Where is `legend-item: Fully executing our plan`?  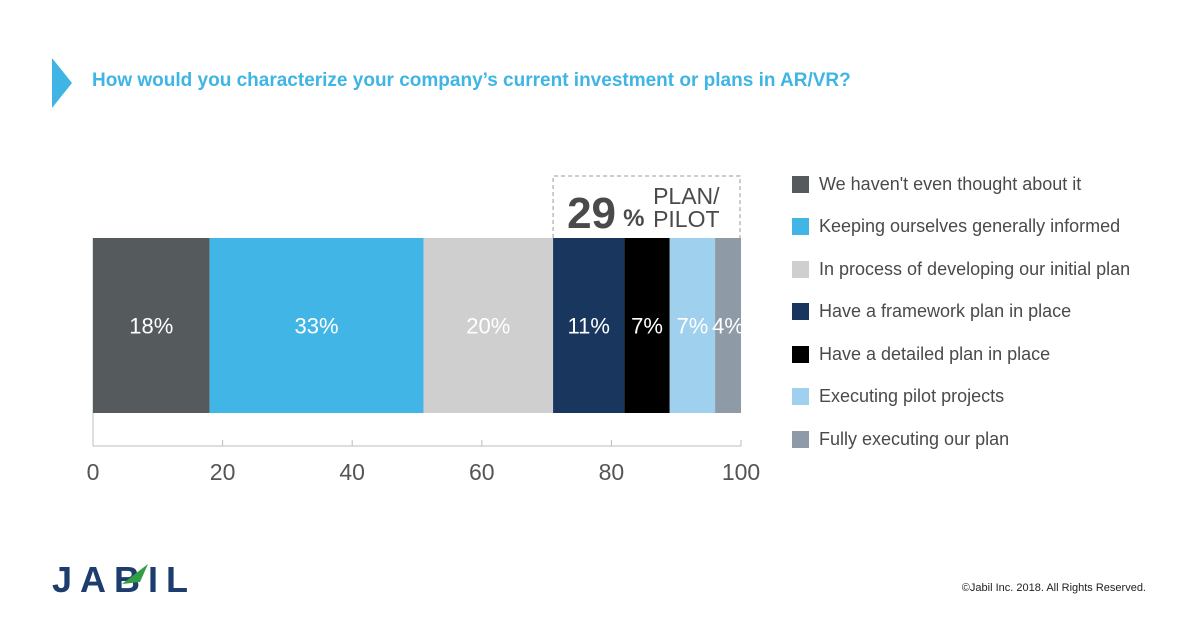
legend-item: Fully executing our plan is located at coordinates (900, 439).